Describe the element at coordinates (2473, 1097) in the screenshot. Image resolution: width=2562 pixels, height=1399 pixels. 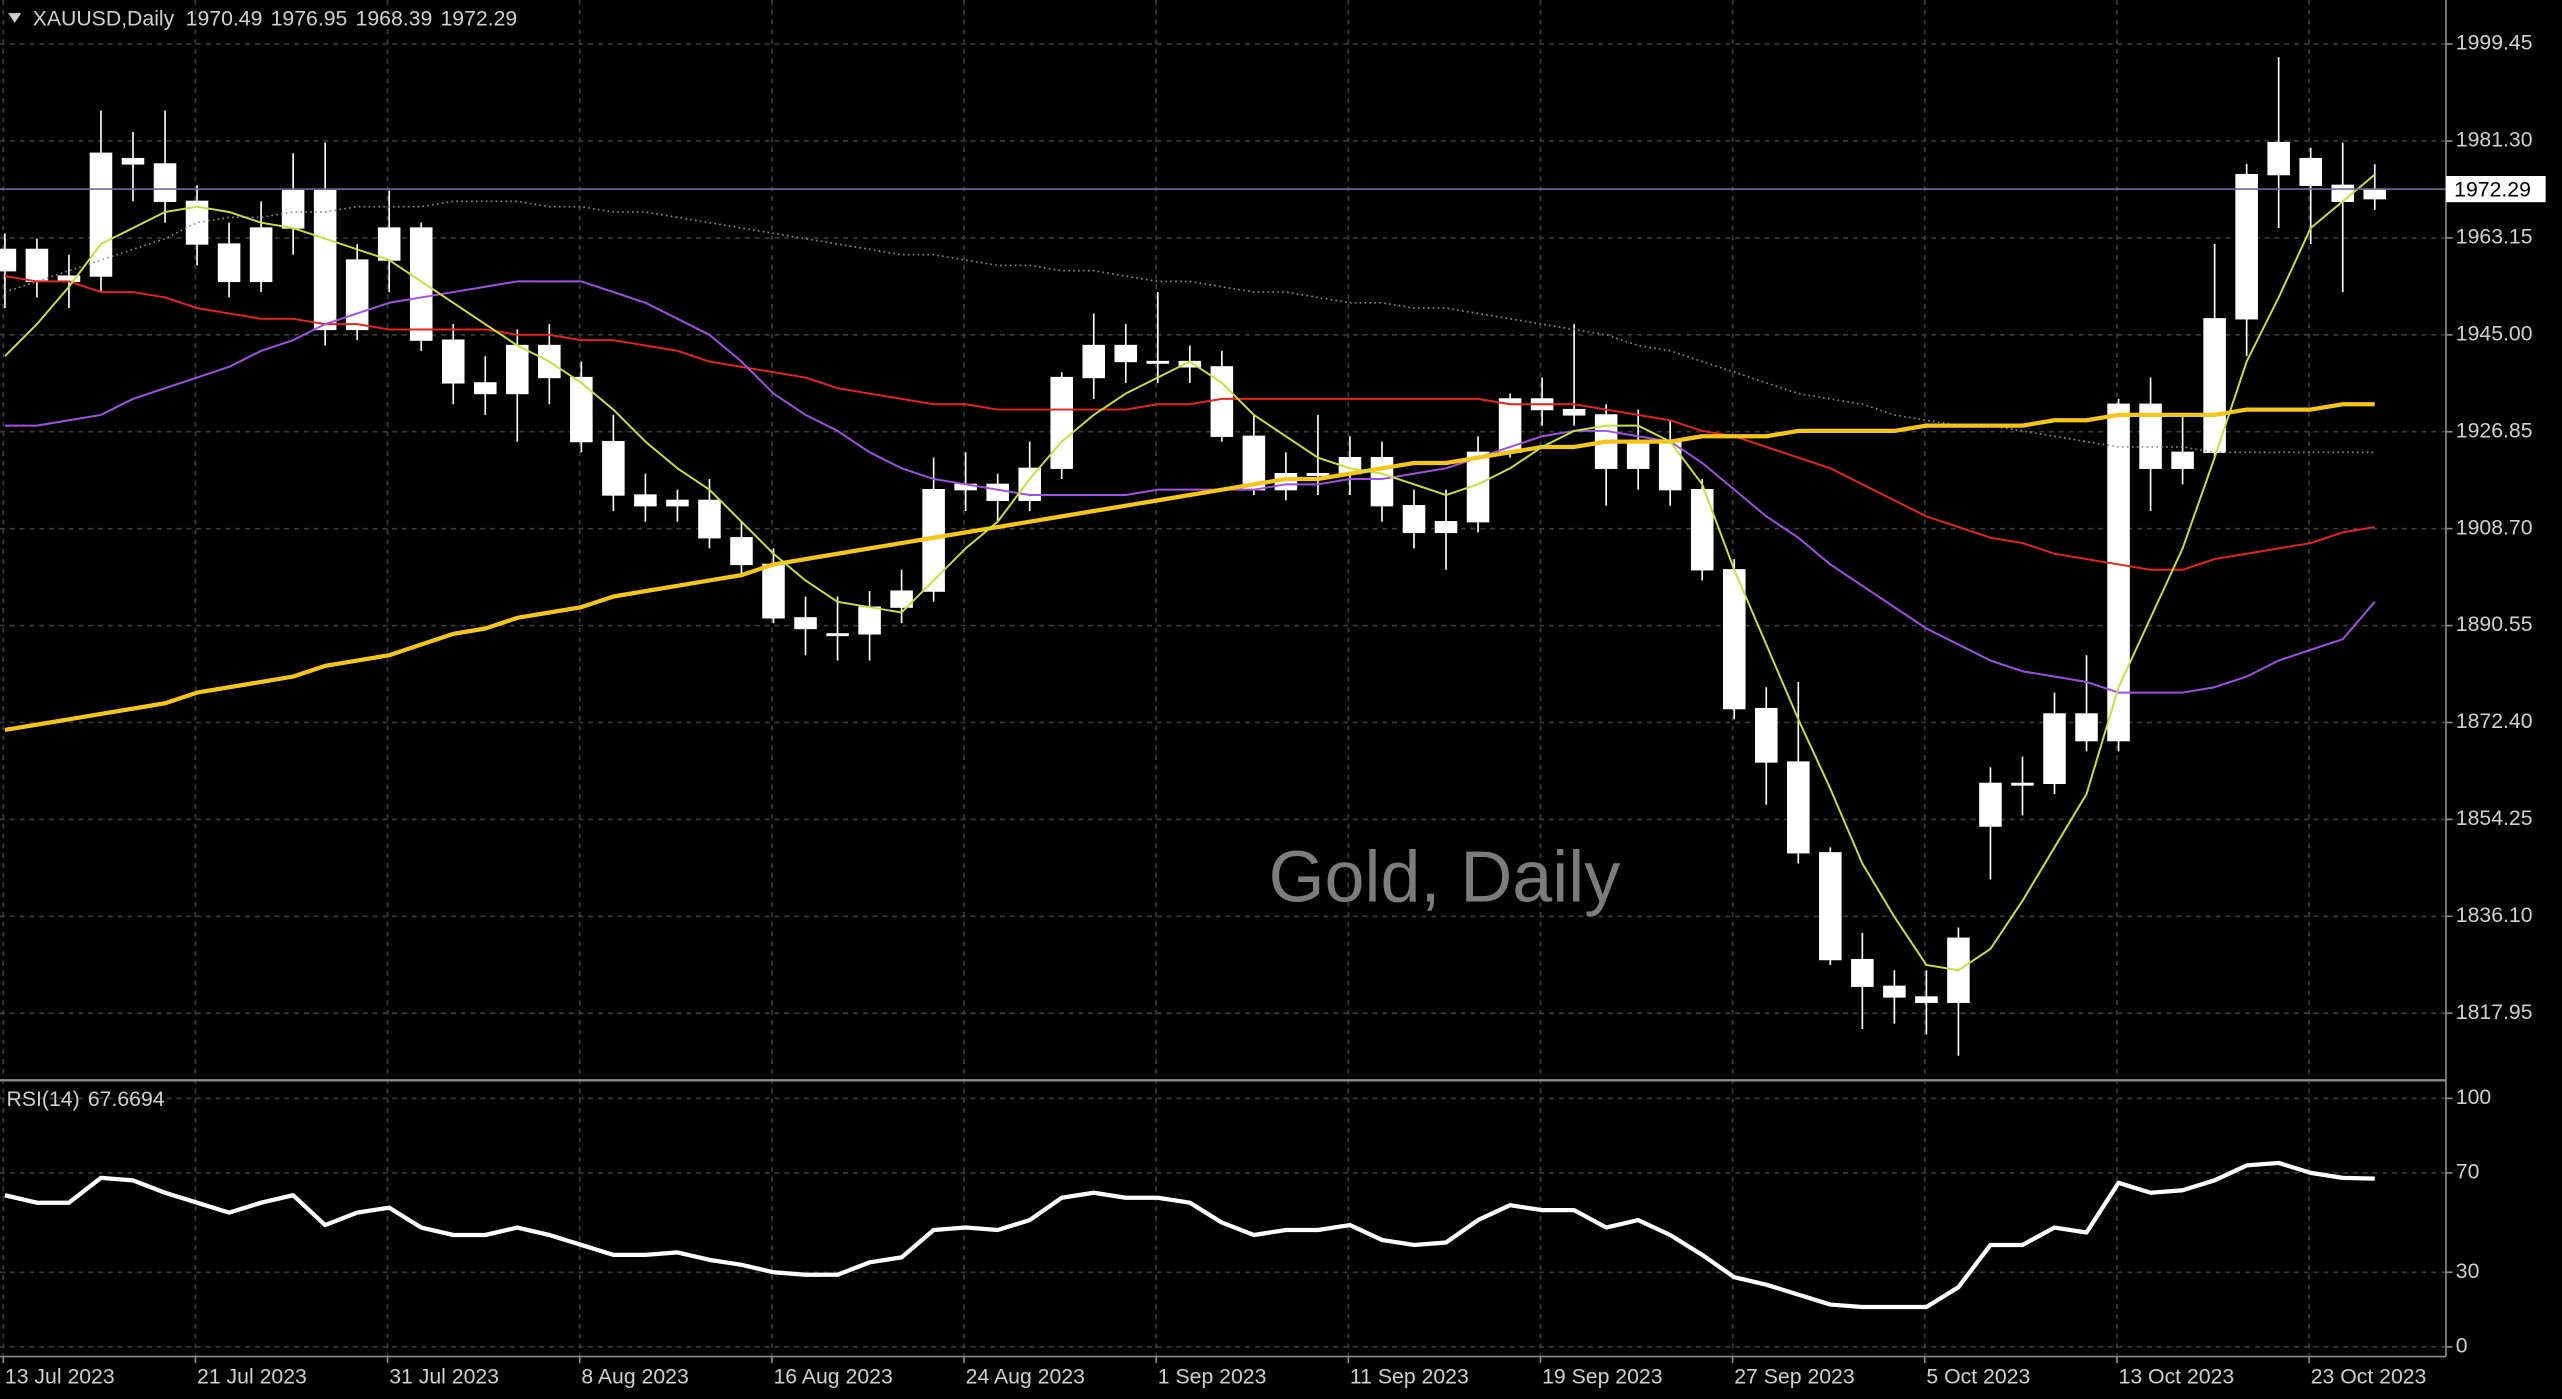
I see `y-tick-label: 100` at that location.